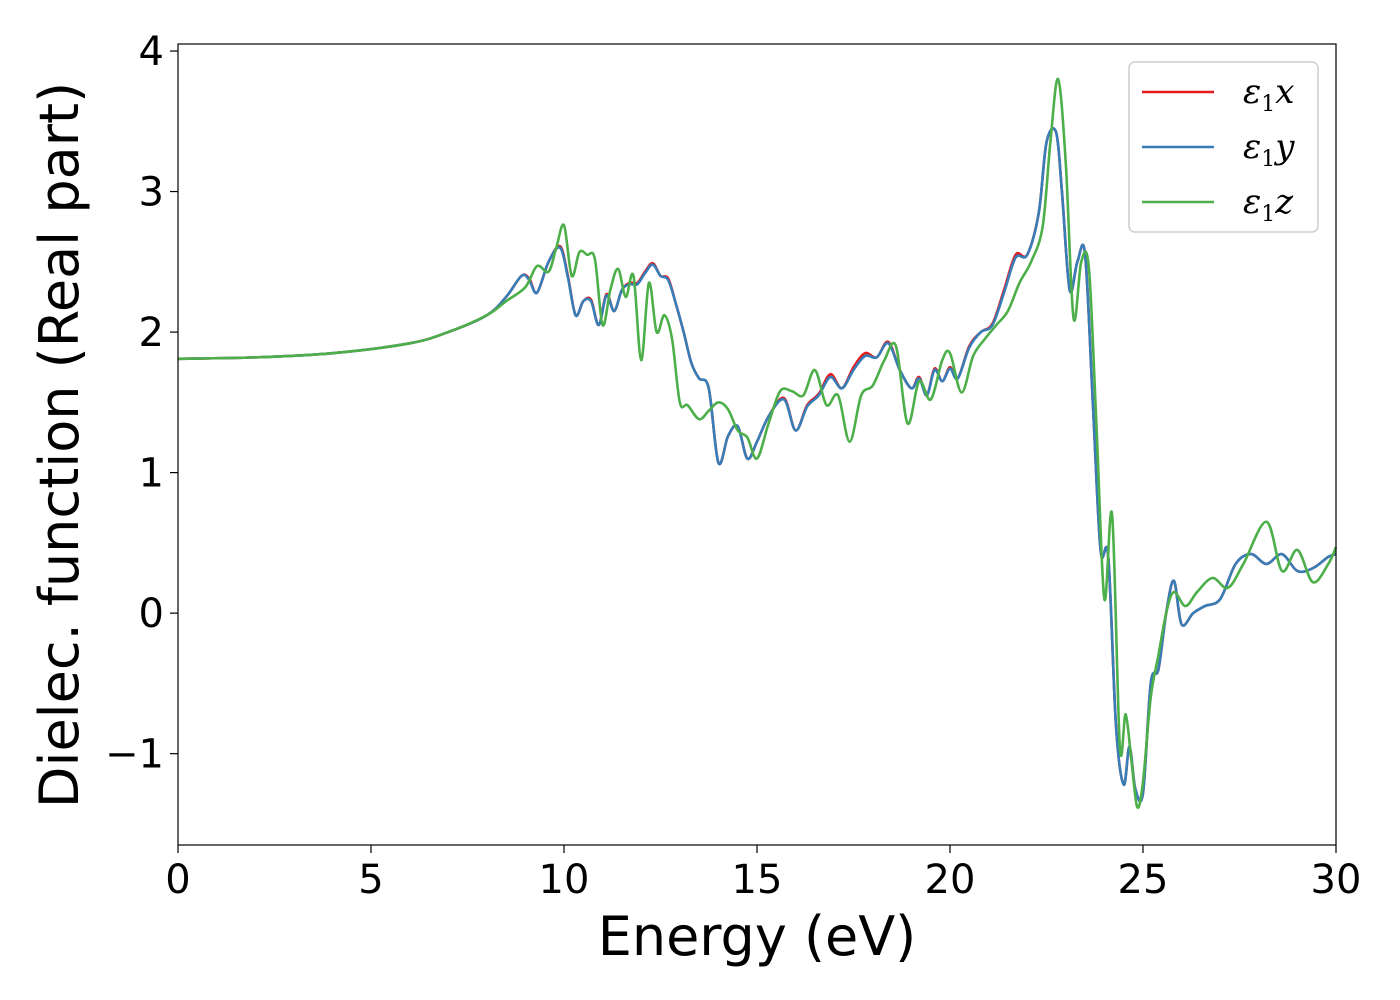 Image resolution: width=1400 pixels, height=1000 pixels. I want to click on y-axis: −1 0 1 2 3 4, so click(141, 403).